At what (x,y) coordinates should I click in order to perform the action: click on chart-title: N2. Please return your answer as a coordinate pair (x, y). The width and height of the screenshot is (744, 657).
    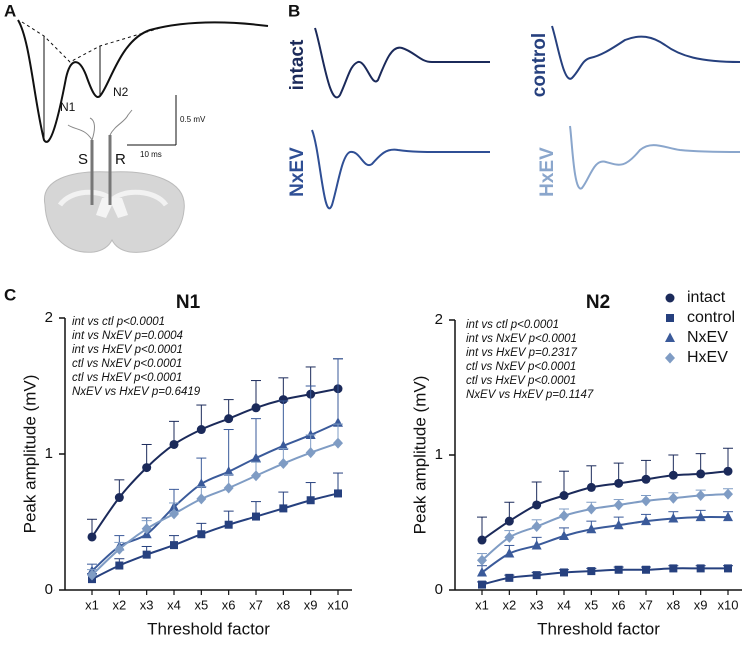
    Looking at the image, I should click on (598, 302).